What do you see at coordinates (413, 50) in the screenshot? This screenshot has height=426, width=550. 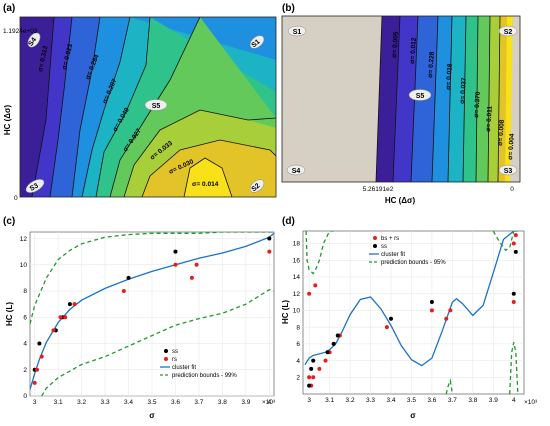 I see `contour-label-b-1: σ= 0.012` at bounding box center [413, 50].